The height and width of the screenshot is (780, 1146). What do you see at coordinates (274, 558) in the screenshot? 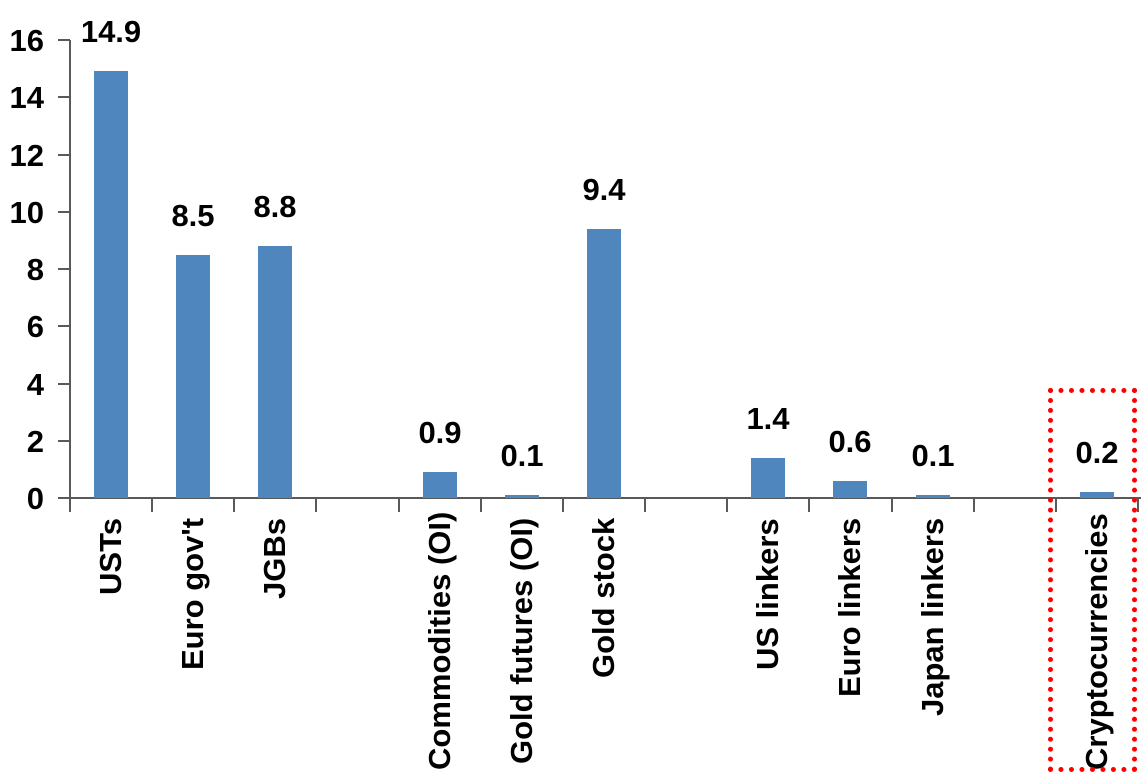
I see `x-axis-label: JGBs` at bounding box center [274, 558].